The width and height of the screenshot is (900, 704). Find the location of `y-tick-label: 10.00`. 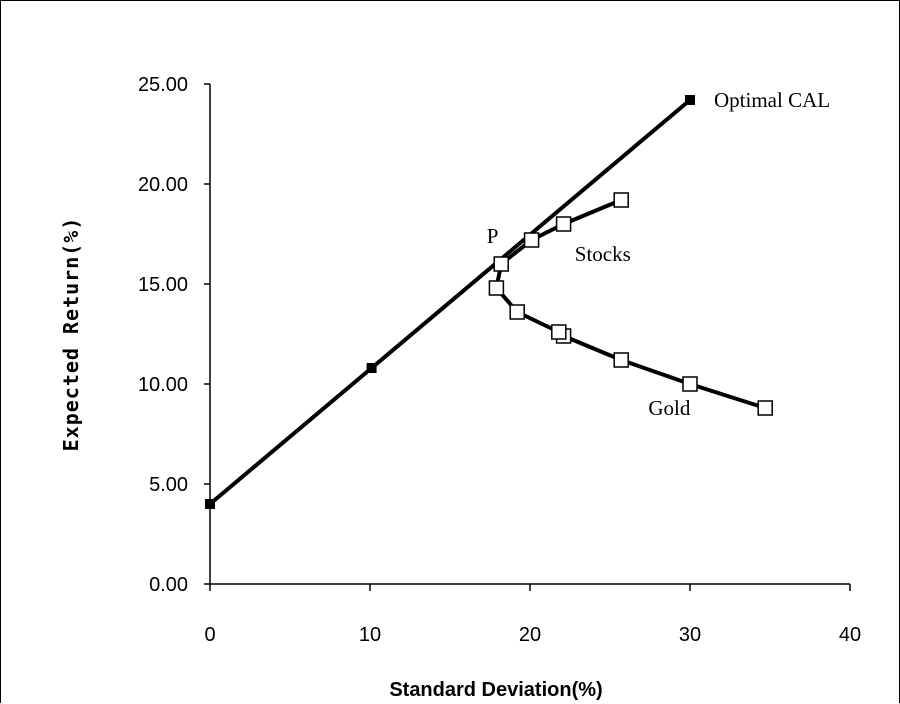

y-tick-label: 10.00 is located at coordinates (163, 385).